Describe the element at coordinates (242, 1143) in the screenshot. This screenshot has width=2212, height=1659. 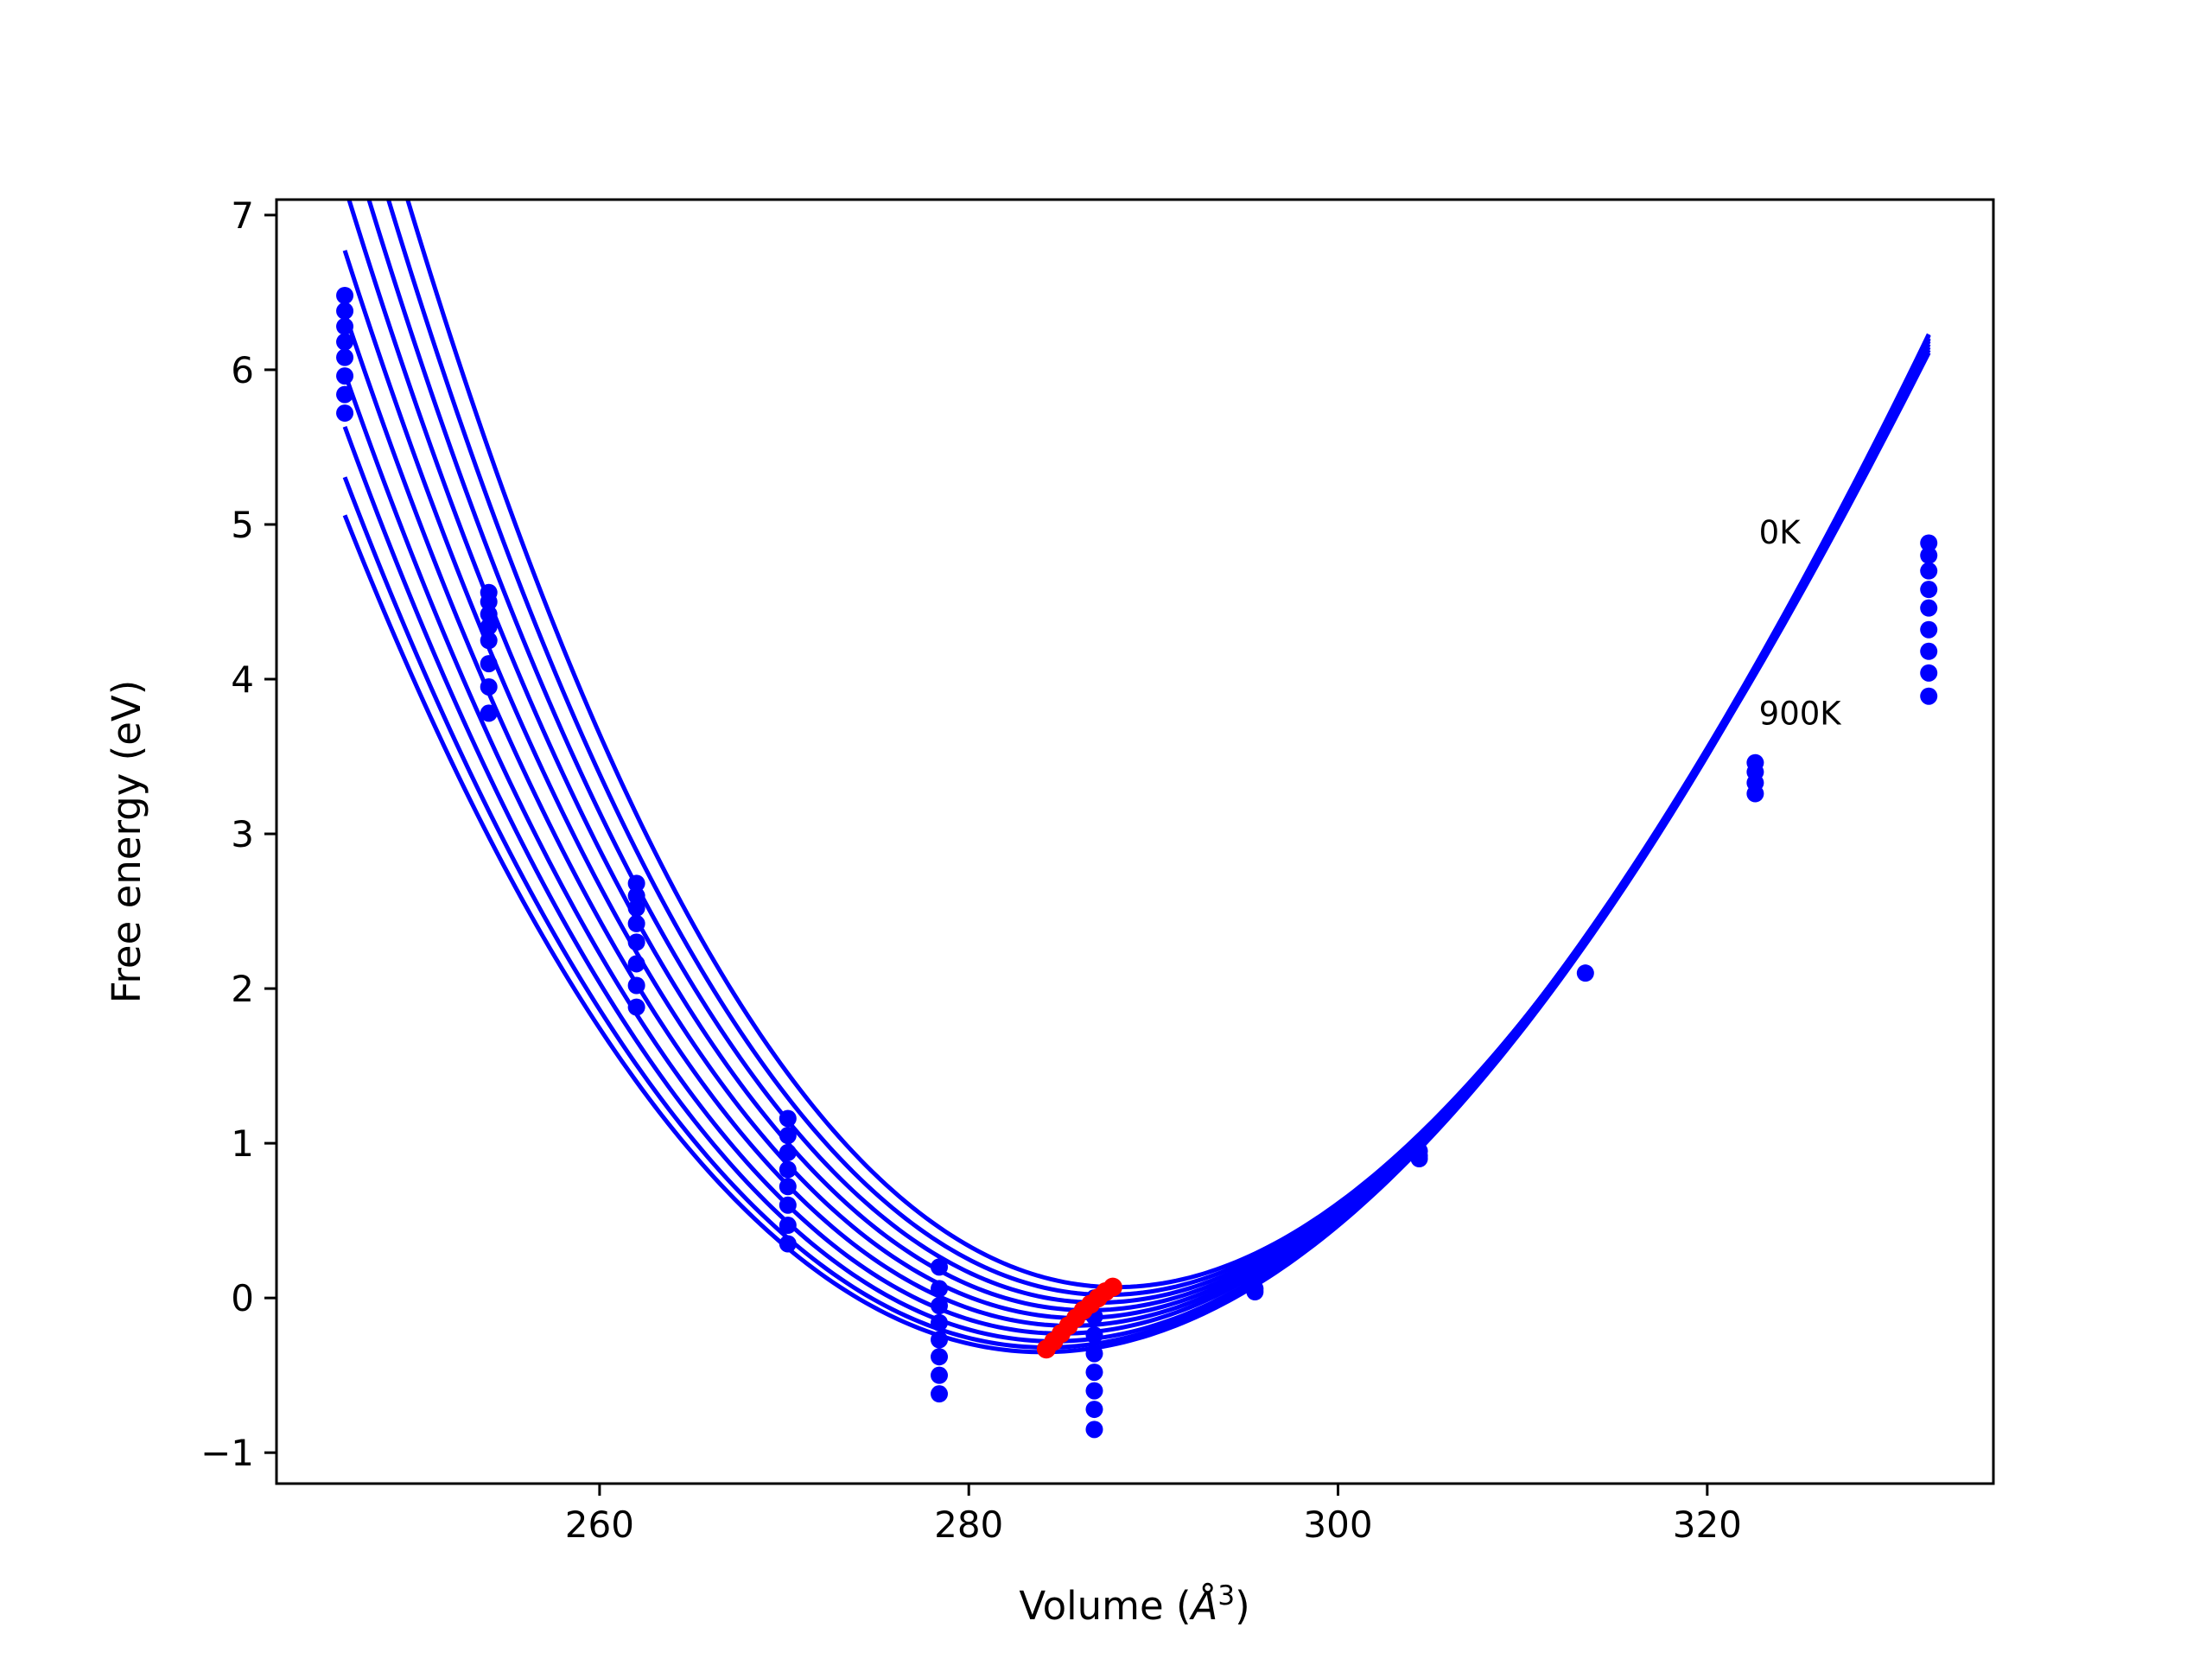
I see `y-tick-label-2: 1` at that location.